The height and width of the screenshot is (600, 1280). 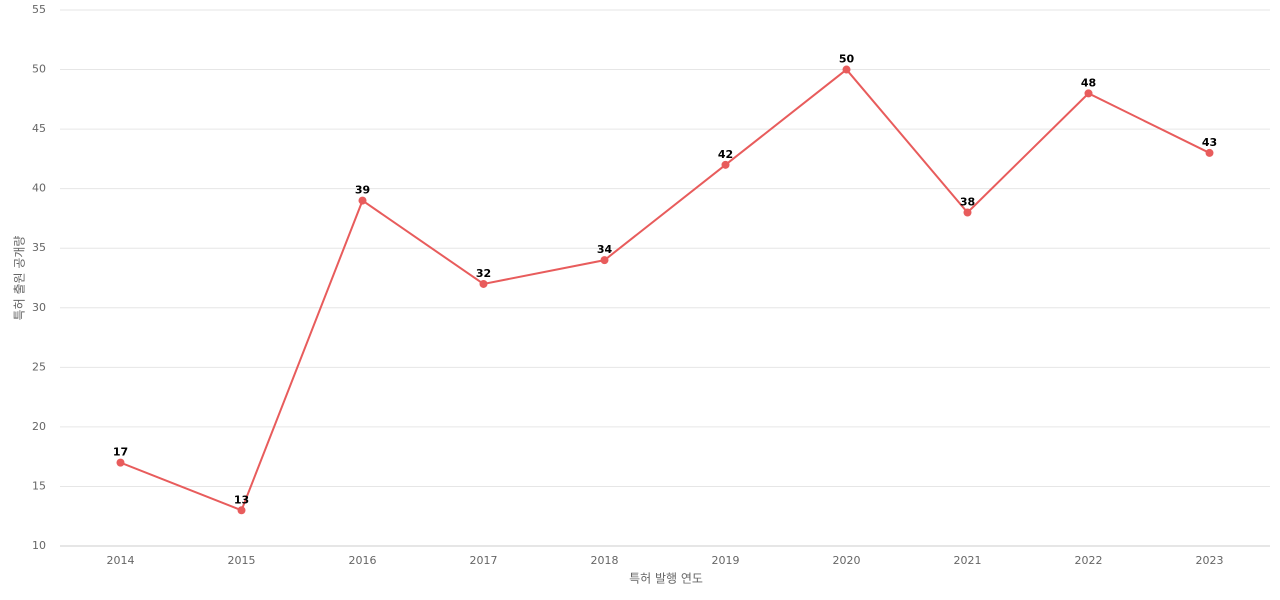 What do you see at coordinates (39, 307) in the screenshot?
I see `y-tick-label: 30` at bounding box center [39, 307].